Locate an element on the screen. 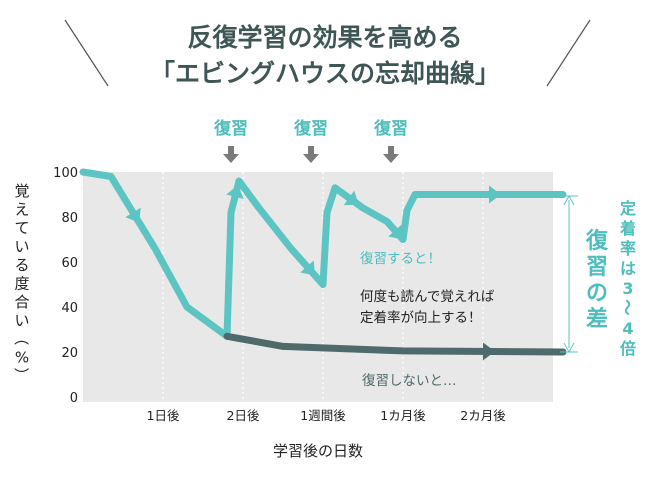  x-tick-label: 1日後 is located at coordinates (163, 415).